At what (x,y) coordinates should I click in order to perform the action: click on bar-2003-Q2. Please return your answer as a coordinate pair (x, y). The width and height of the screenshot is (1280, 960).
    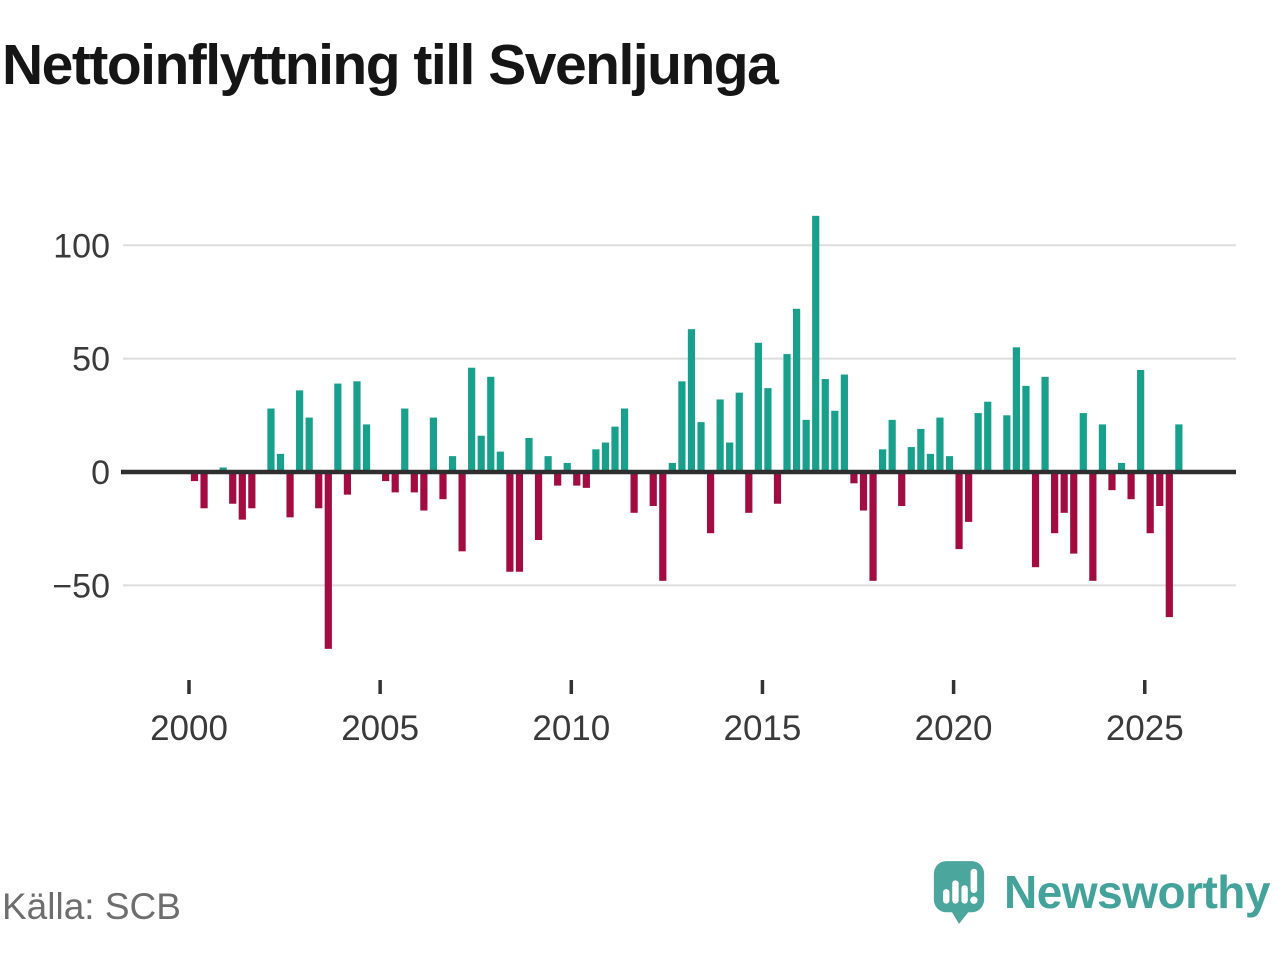
    Looking at the image, I should click on (319, 490).